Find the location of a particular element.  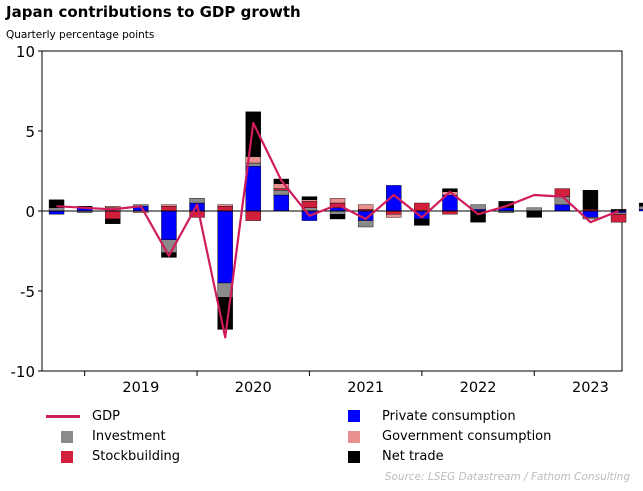

y-tick-label: -10 is located at coordinates (23, 372).